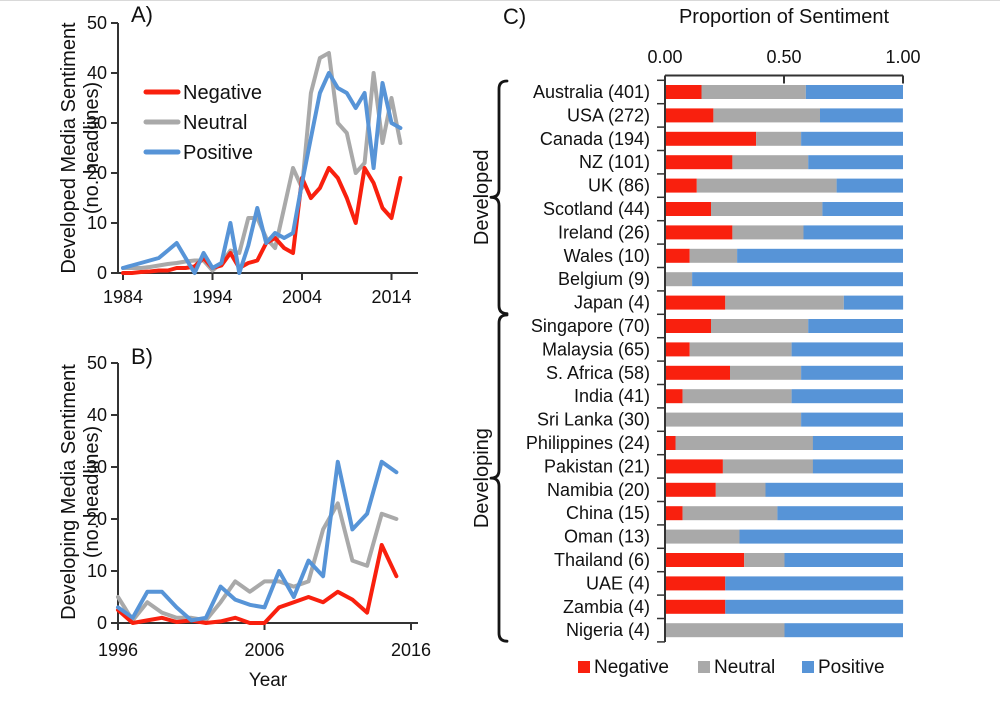 Image resolution: width=1000 pixels, height=720 pixels. What do you see at coordinates (69, 492) in the screenshot?
I see `panel-b-y-axis-label-line1: Developing Media Sentiment` at bounding box center [69, 492].